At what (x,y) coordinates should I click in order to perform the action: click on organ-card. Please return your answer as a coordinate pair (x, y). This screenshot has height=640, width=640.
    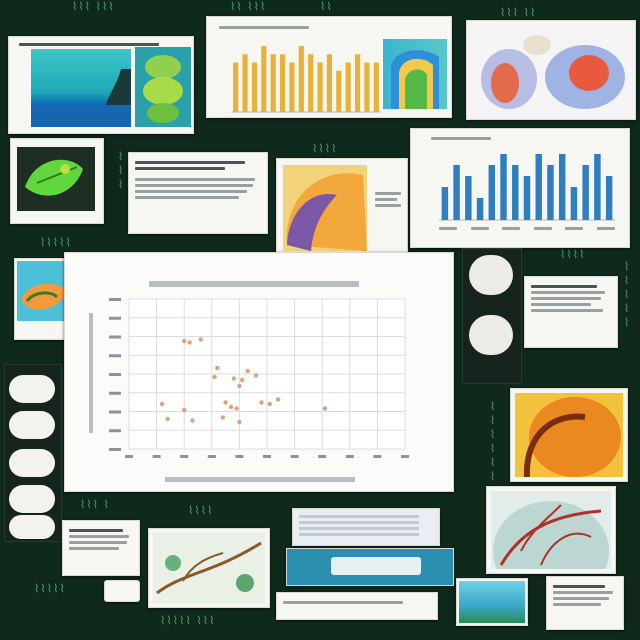
    Looking at the image, I should click on (342, 208).